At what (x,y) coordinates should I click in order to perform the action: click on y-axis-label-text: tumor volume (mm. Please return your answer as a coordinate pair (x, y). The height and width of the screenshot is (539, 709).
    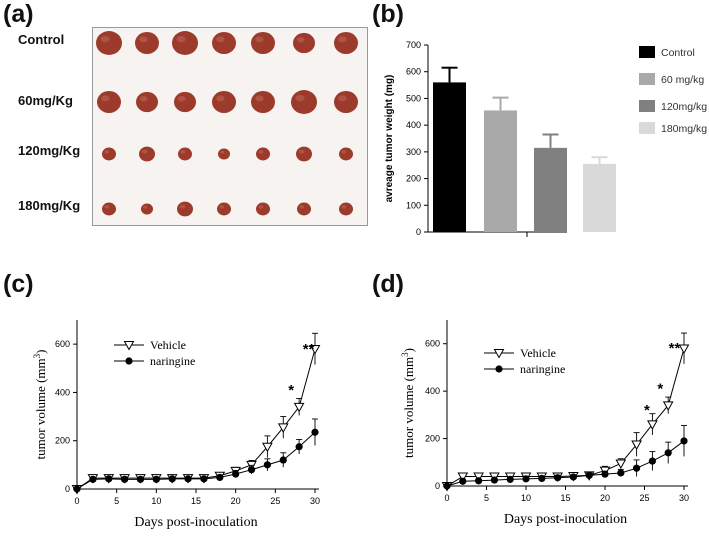
    Looking at the image, I should click on (408, 407).